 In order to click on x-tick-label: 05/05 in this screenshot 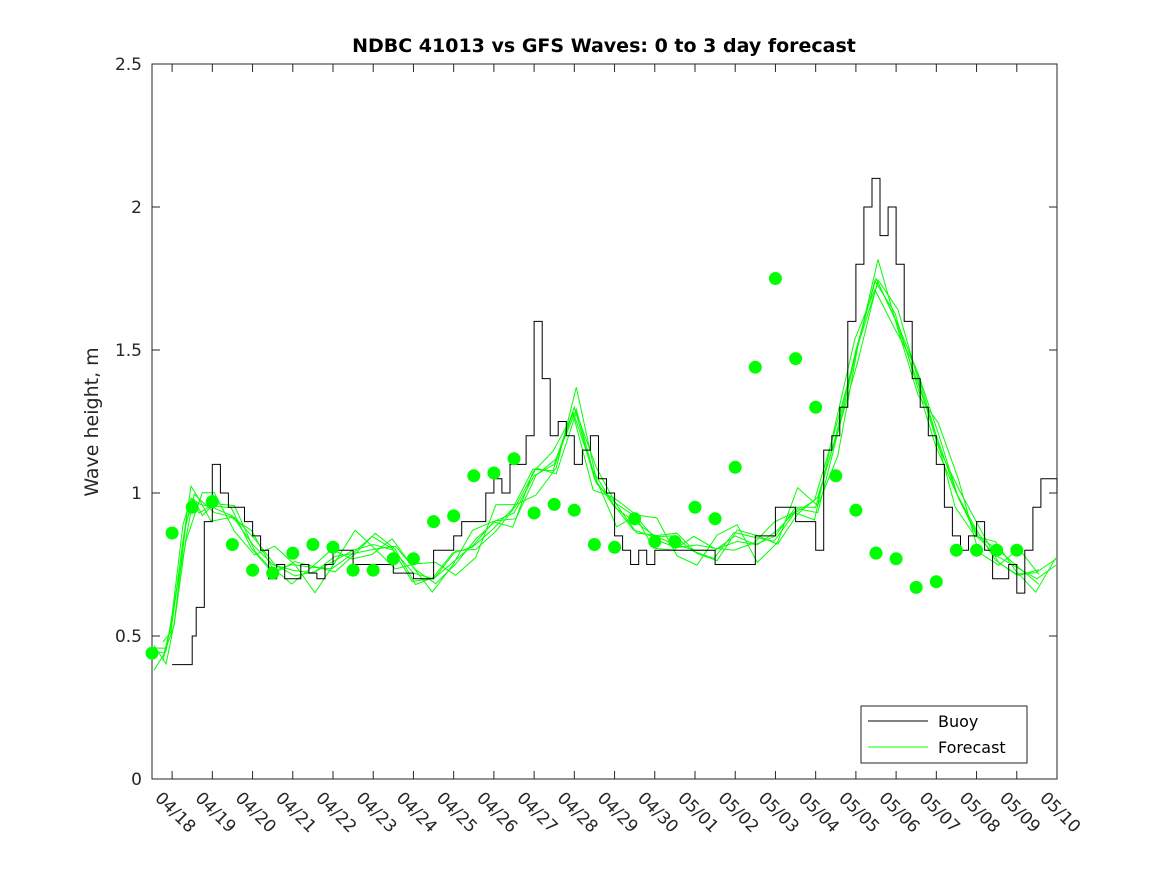, I will do `click(858, 812)`.